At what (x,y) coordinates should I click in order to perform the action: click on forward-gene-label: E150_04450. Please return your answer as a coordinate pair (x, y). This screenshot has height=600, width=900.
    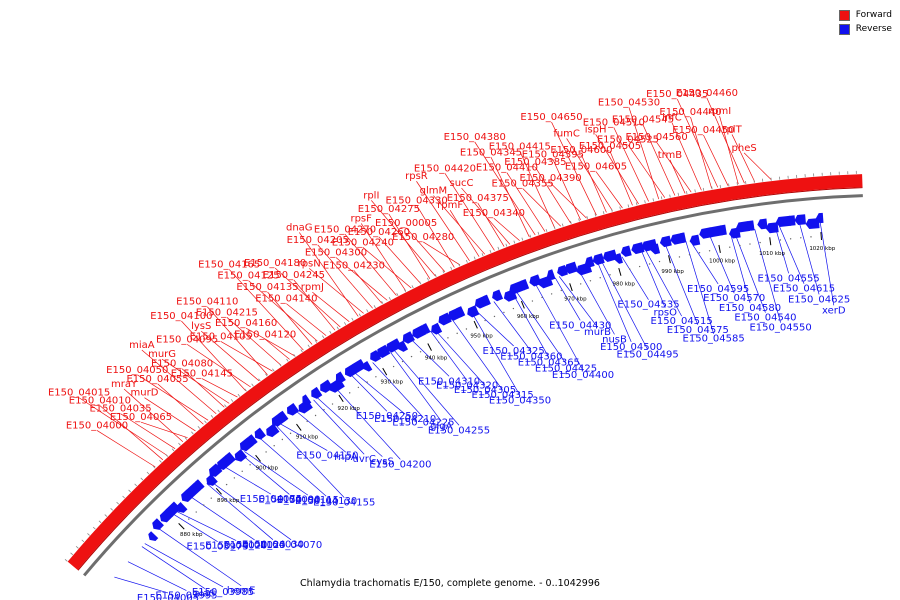
    Looking at the image, I should click on (703, 130).